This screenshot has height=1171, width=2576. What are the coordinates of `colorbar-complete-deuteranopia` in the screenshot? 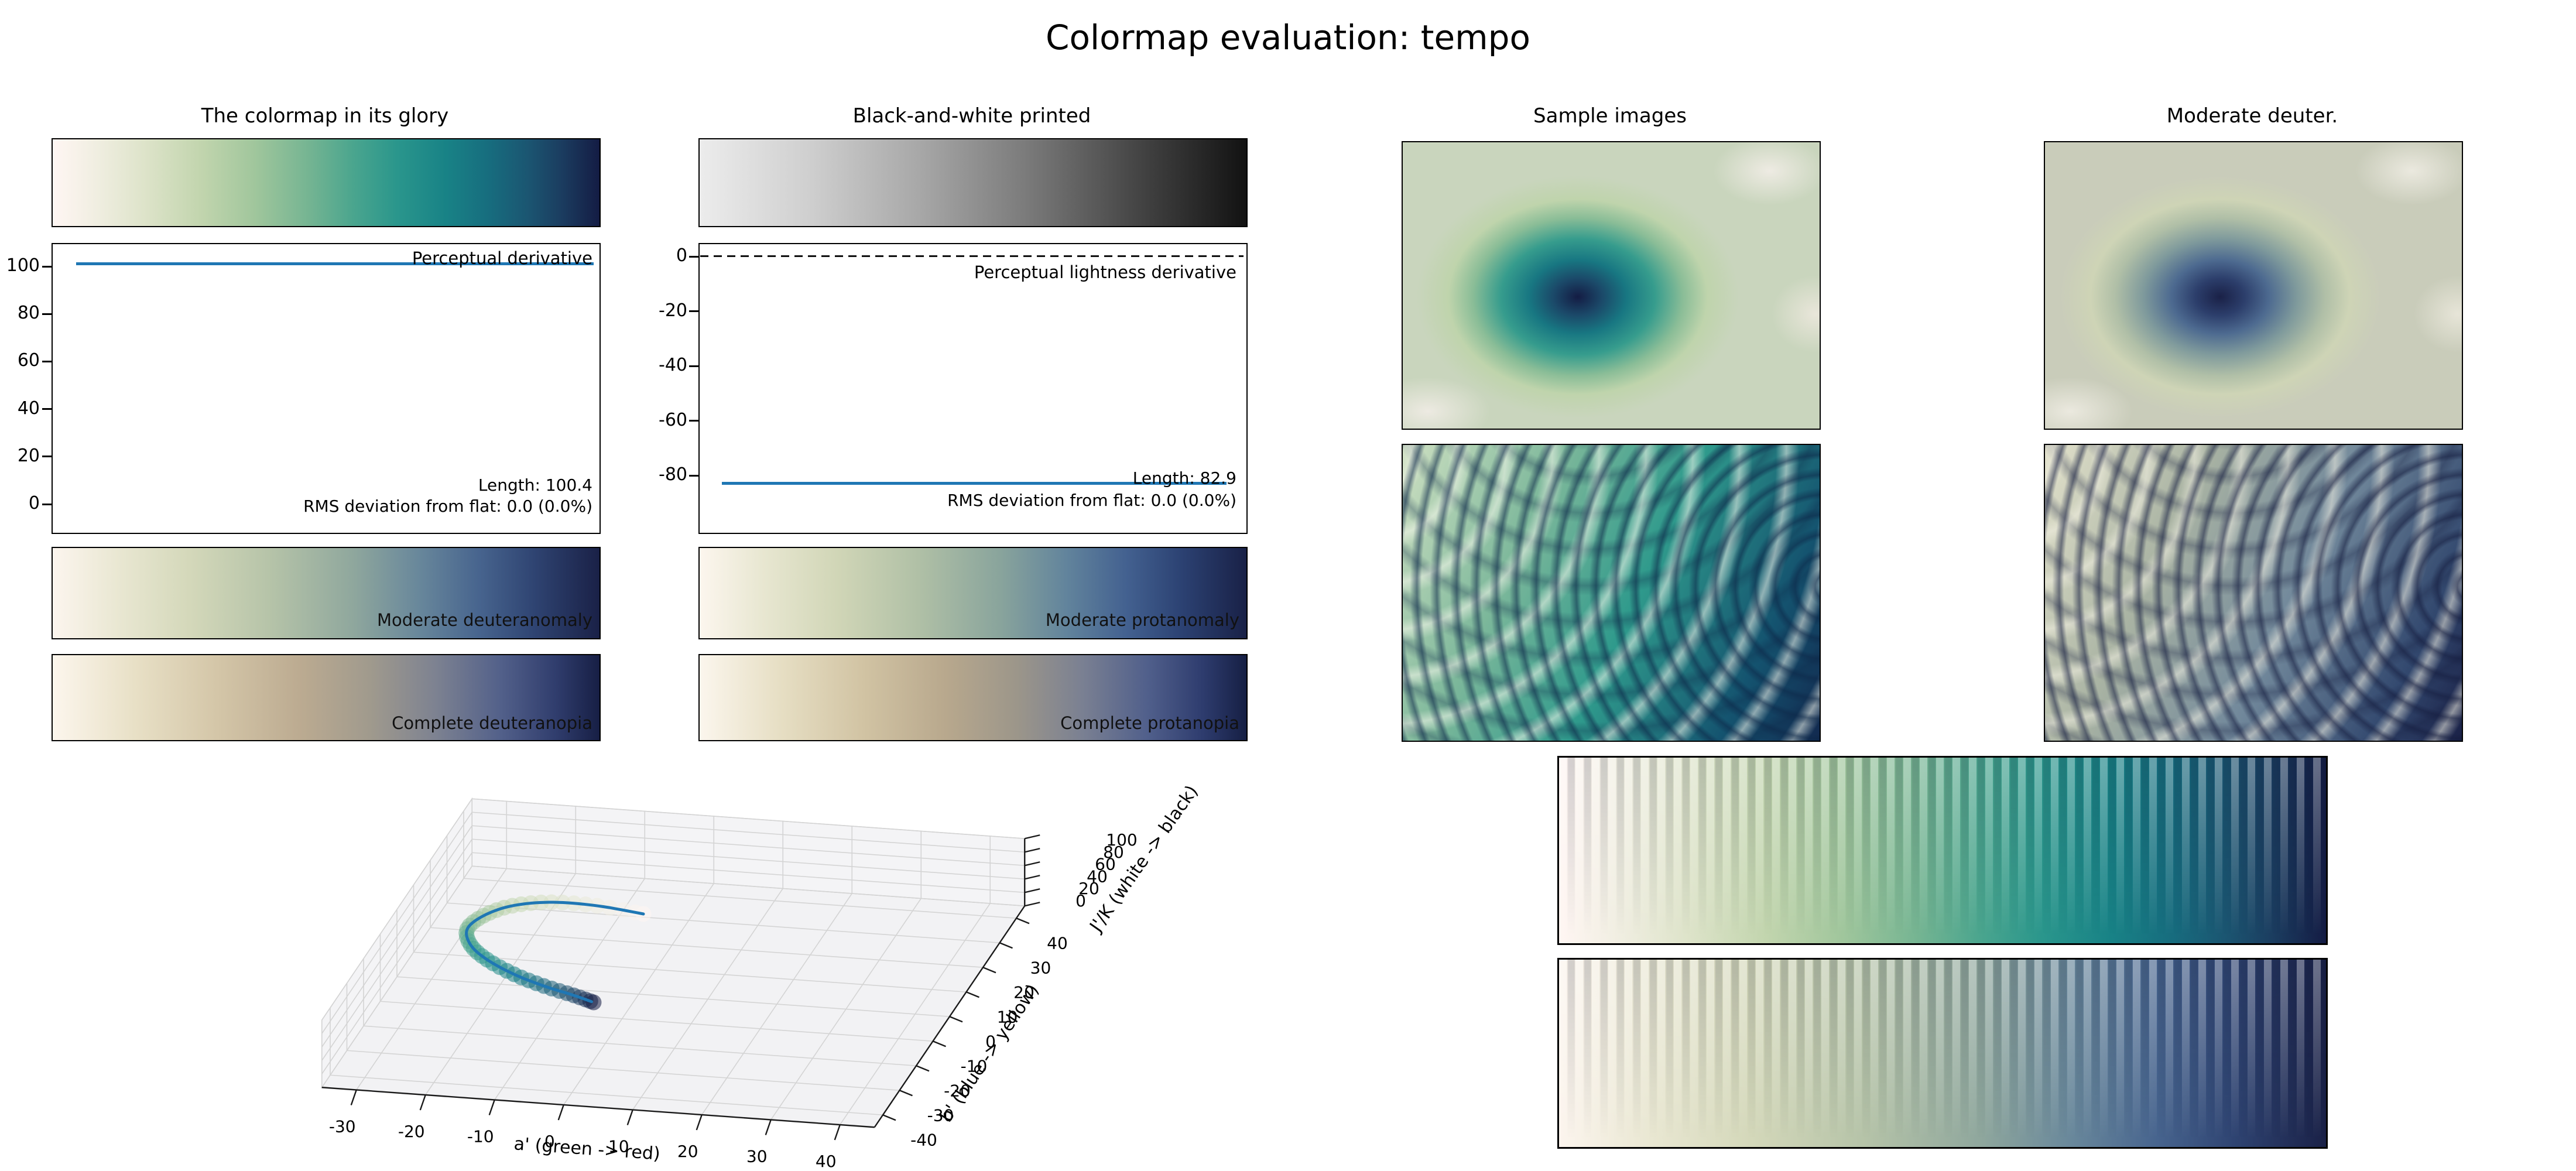 It's located at (326, 697).